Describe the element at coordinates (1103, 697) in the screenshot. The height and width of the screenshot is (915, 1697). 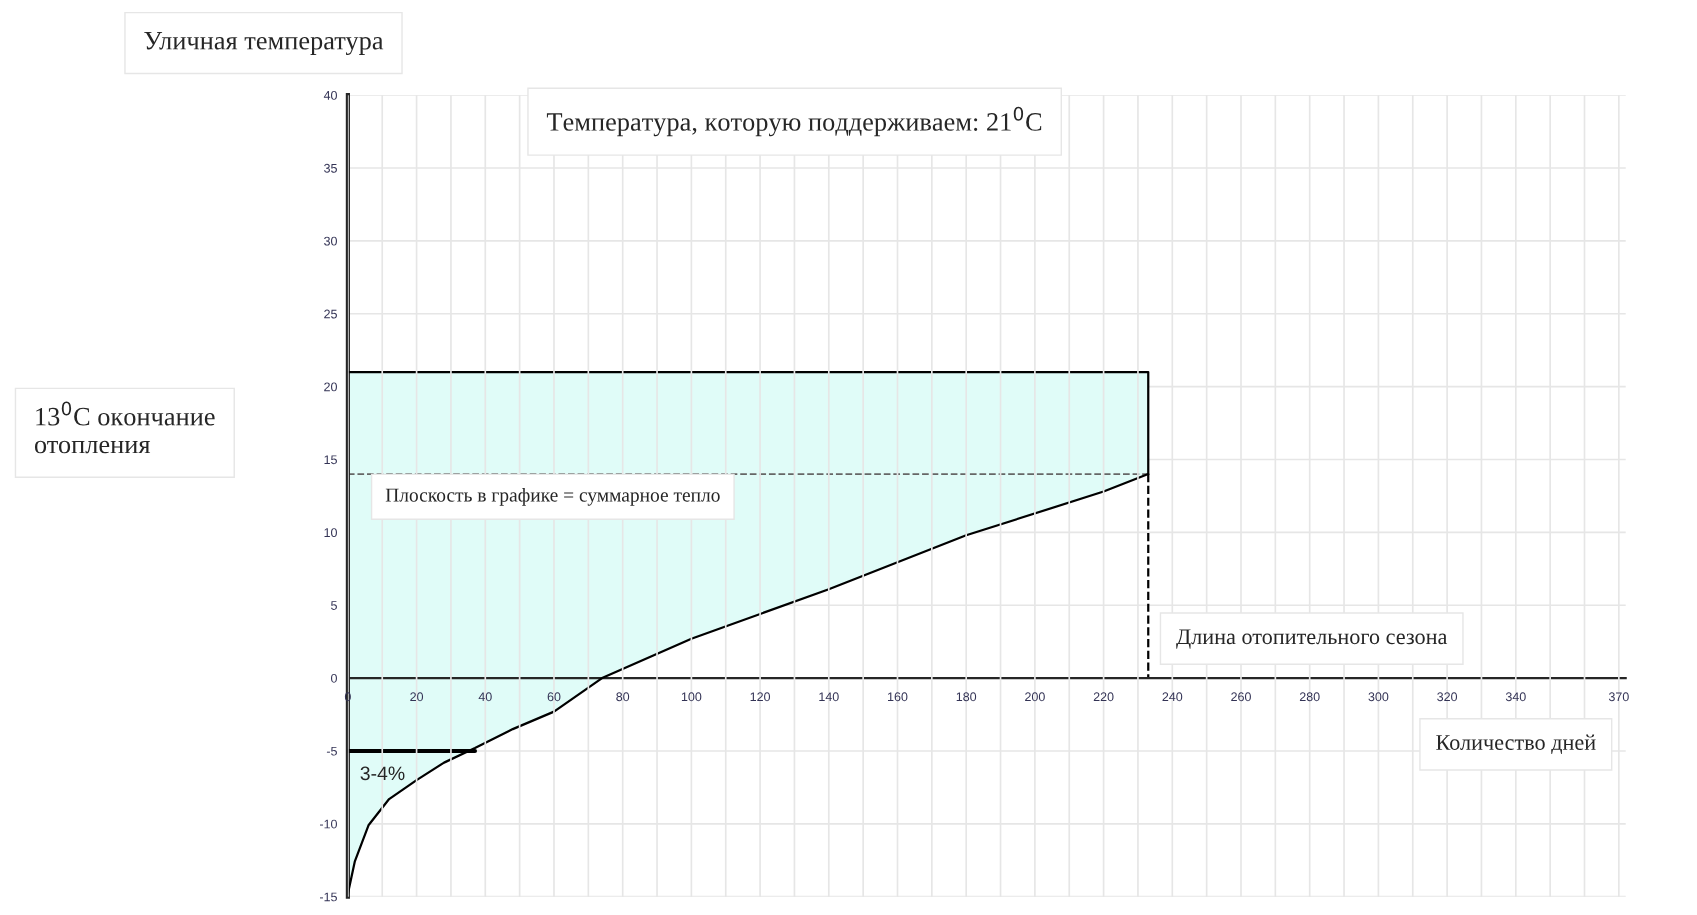
I see `x-tick-label: 220` at that location.